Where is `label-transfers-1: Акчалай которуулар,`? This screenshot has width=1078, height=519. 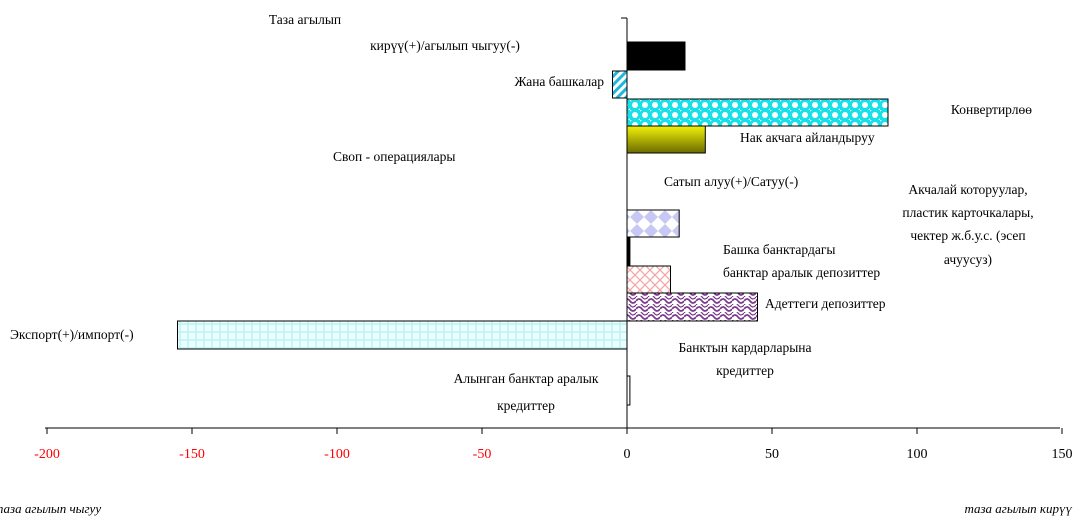
label-transfers-1: Акчалай которуулар, is located at coordinates (967, 189).